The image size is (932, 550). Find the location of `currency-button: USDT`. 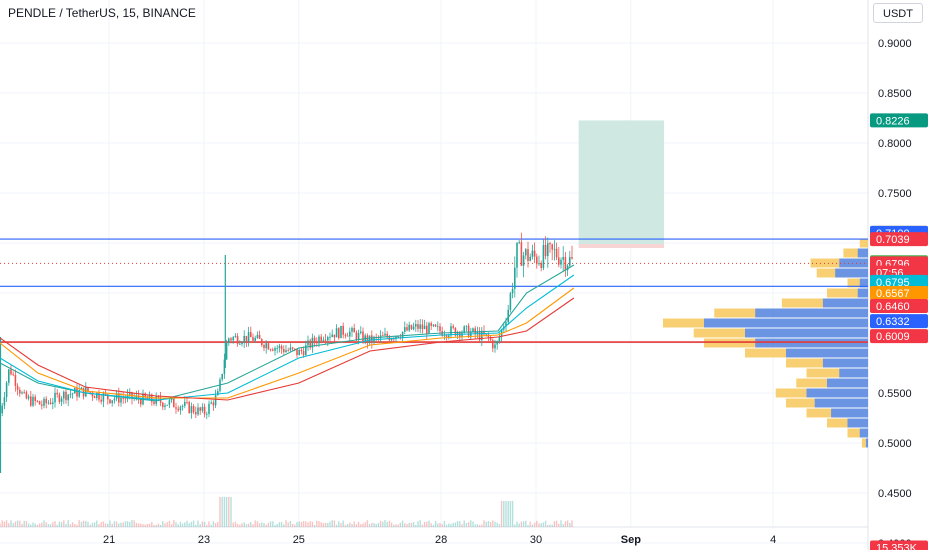

currency-button: USDT is located at coordinates (898, 13).